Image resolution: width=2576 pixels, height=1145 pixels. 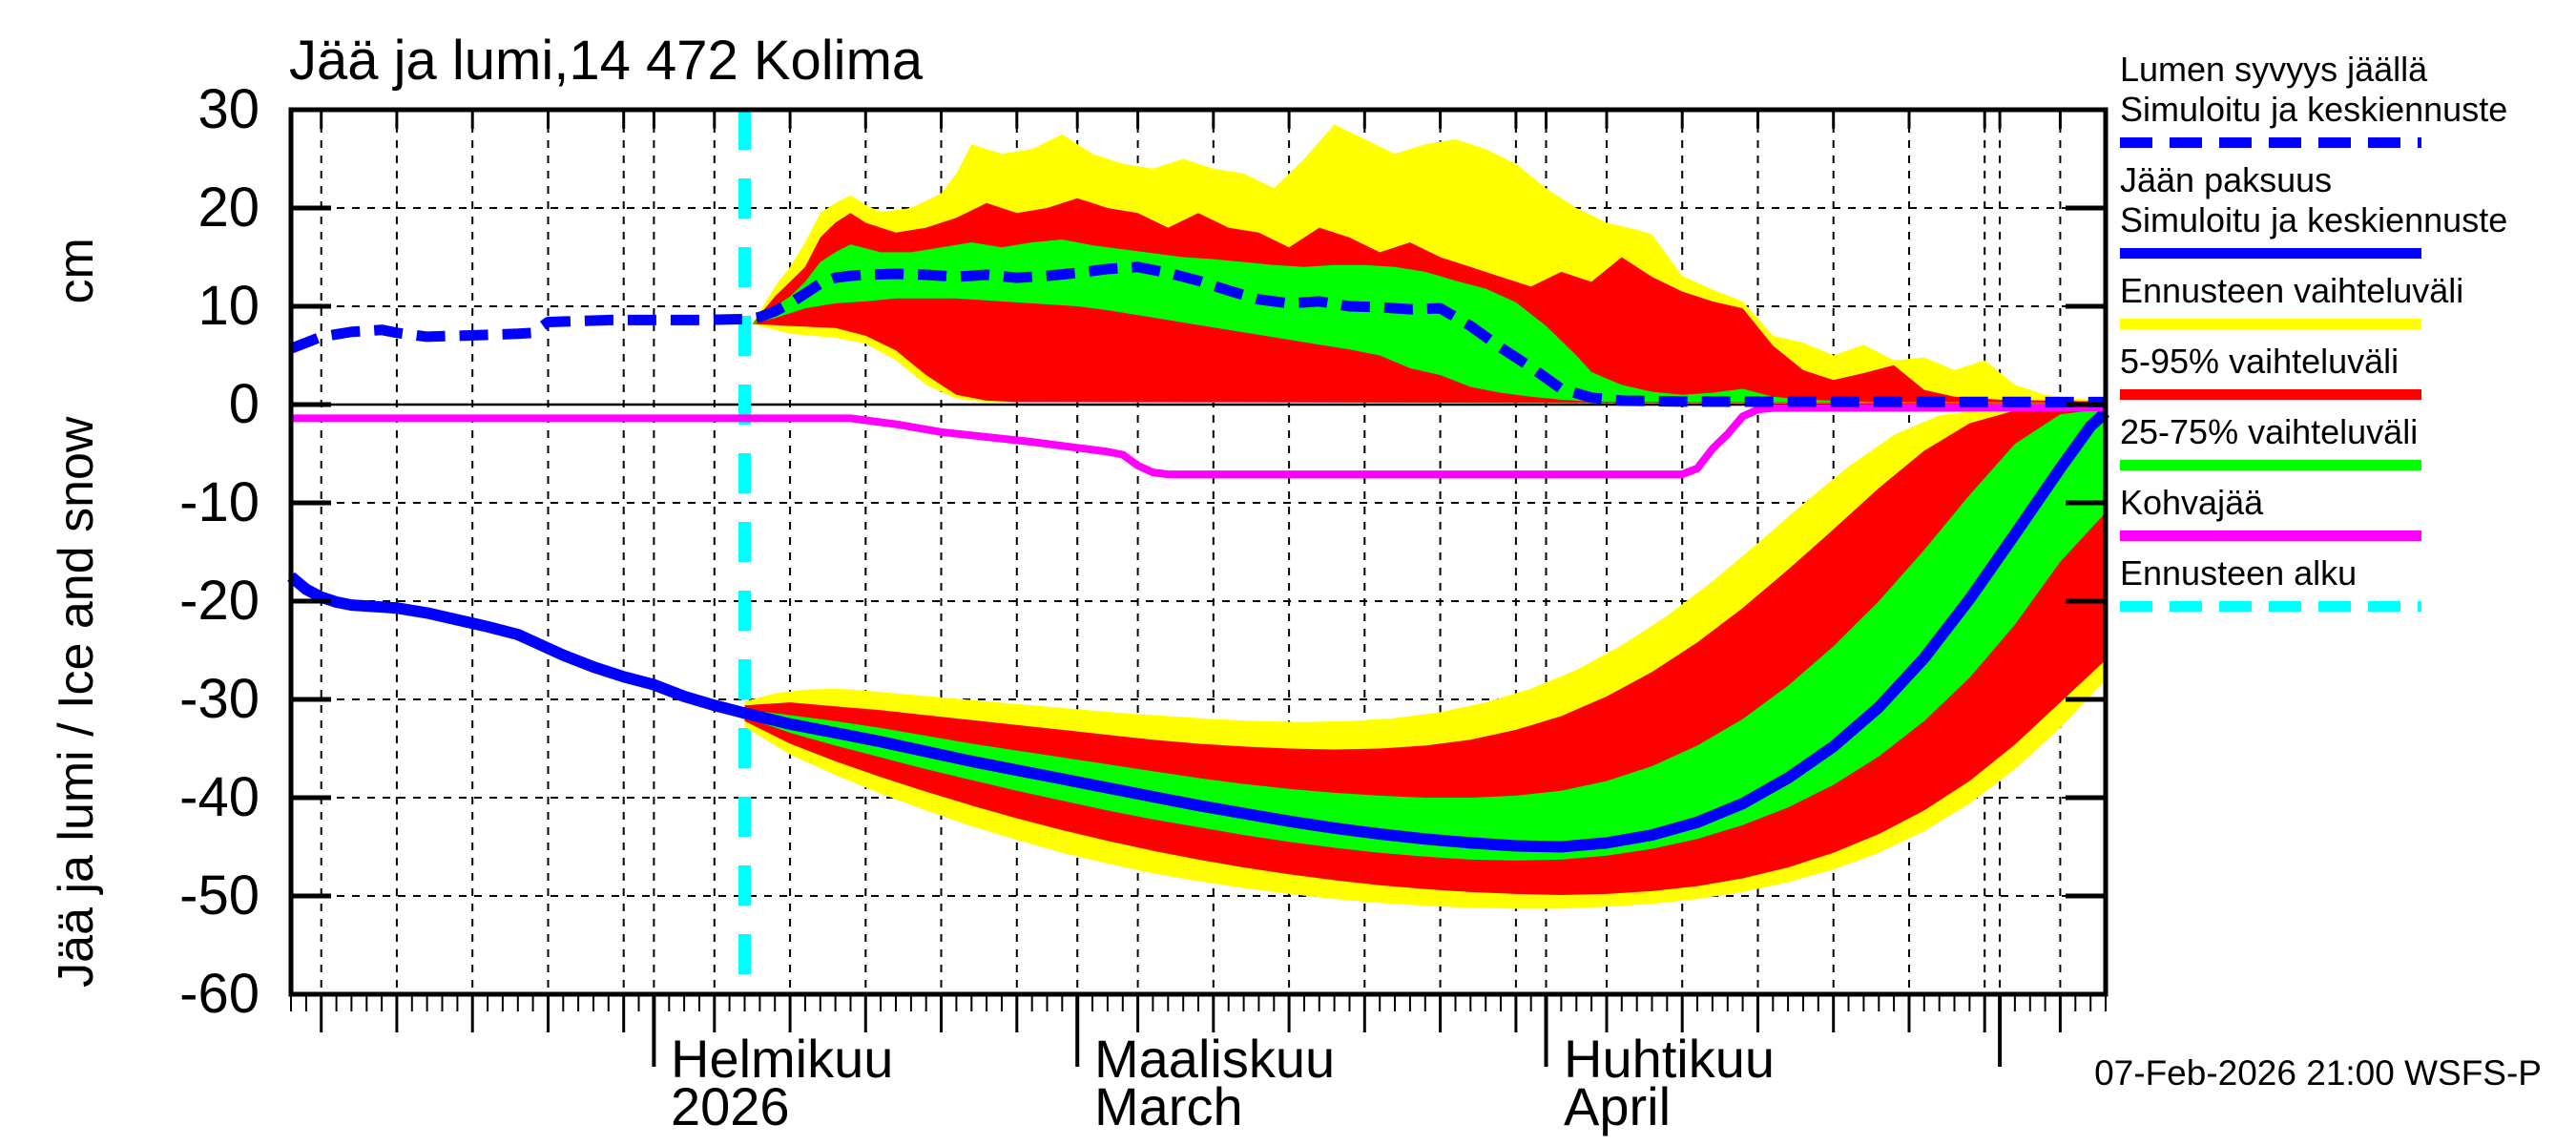 What do you see at coordinates (2274, 69) in the screenshot?
I see `legend-entry-label: Lumen syvyys jäällä` at bounding box center [2274, 69].